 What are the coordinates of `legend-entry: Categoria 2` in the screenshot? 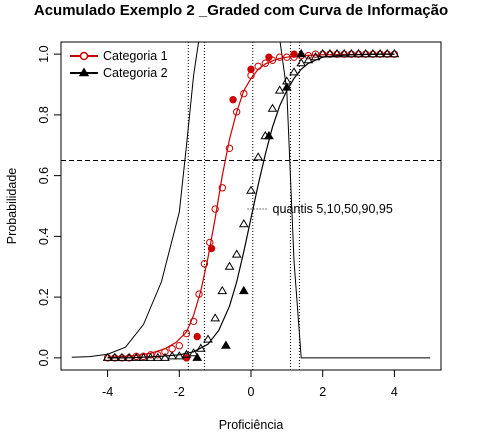 It's located at (119, 73).